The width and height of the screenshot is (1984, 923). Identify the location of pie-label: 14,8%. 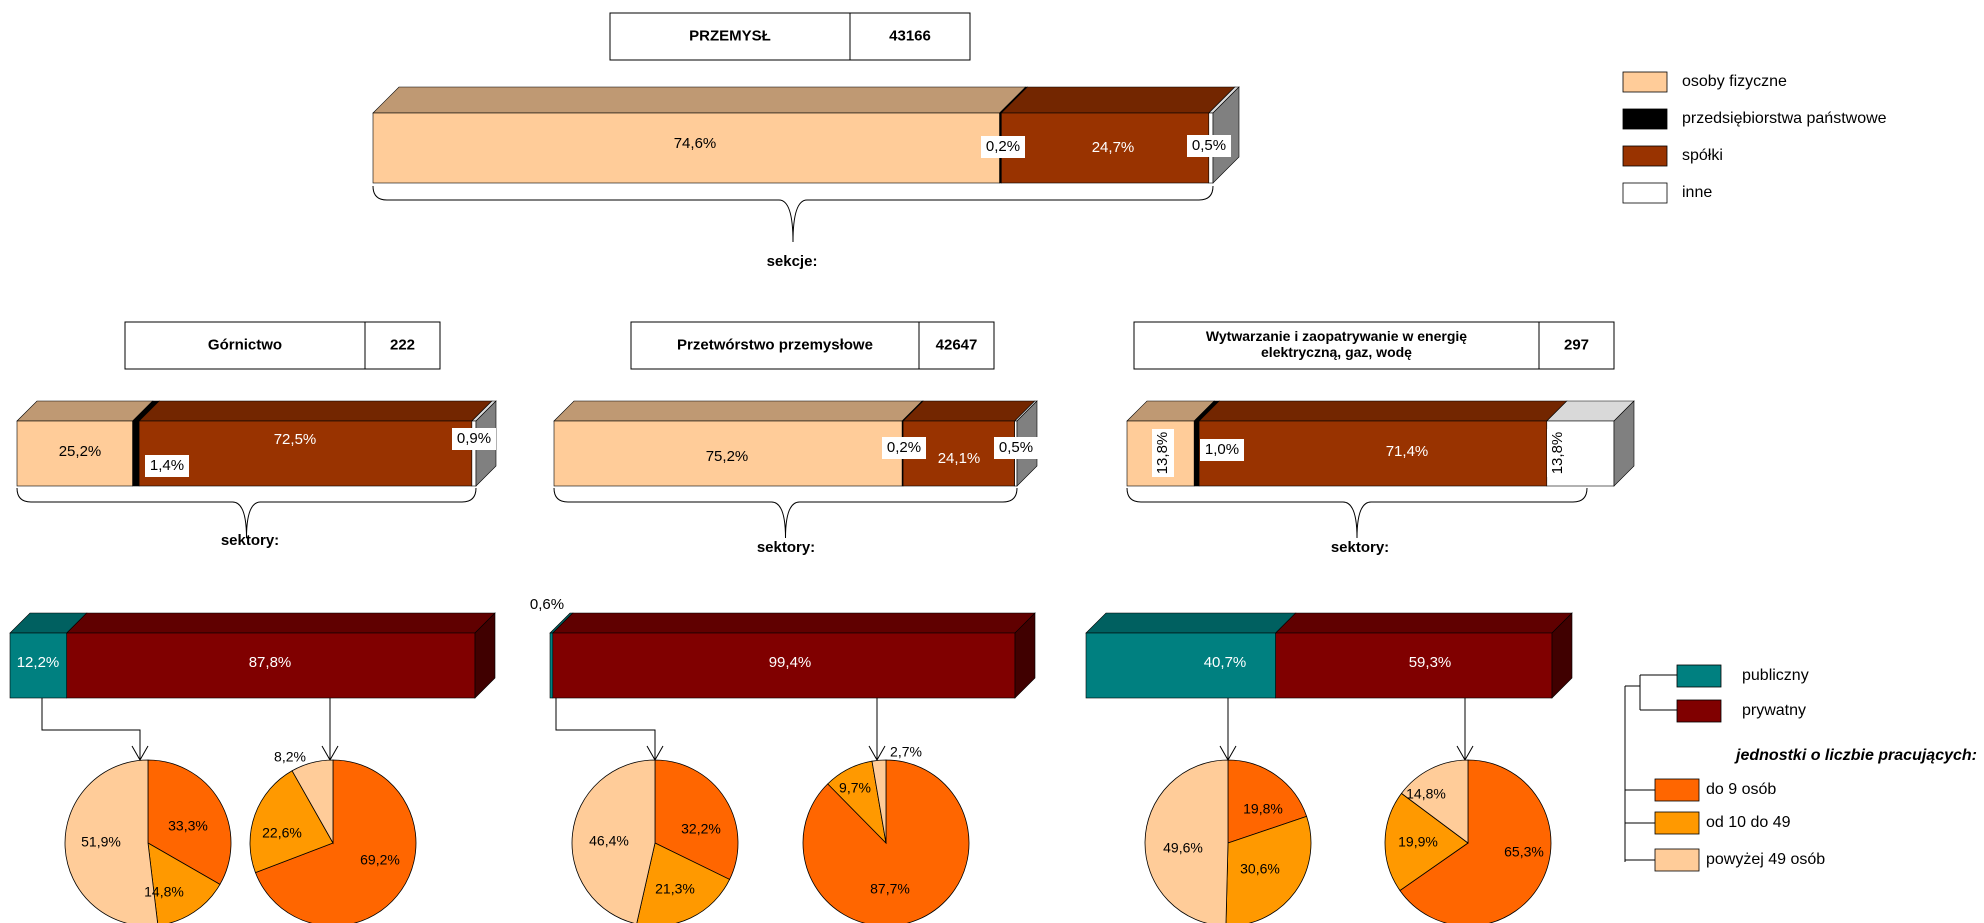
(1426, 794).